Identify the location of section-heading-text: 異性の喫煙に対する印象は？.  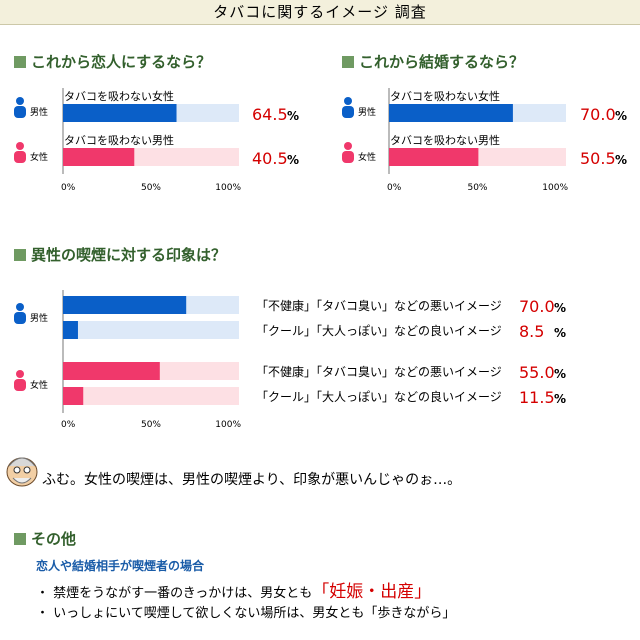
(129, 255).